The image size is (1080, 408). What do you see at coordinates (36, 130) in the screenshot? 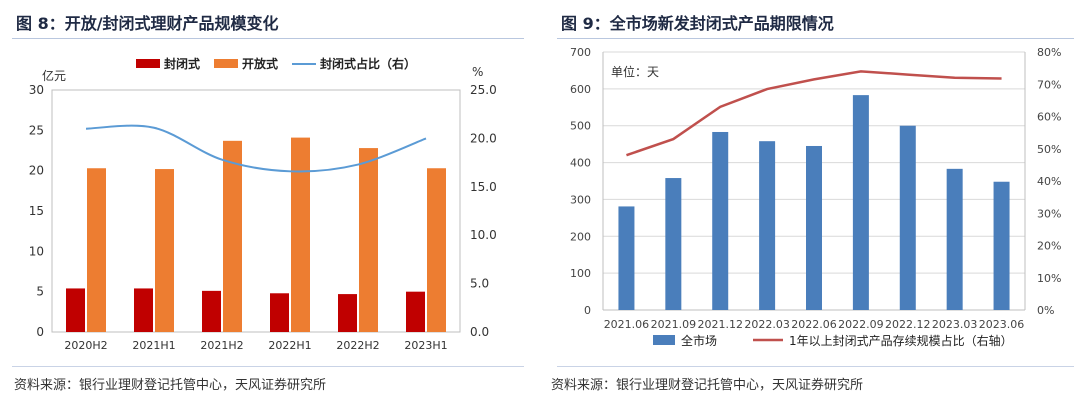
I see `y-tick-label-left: 25` at bounding box center [36, 130].